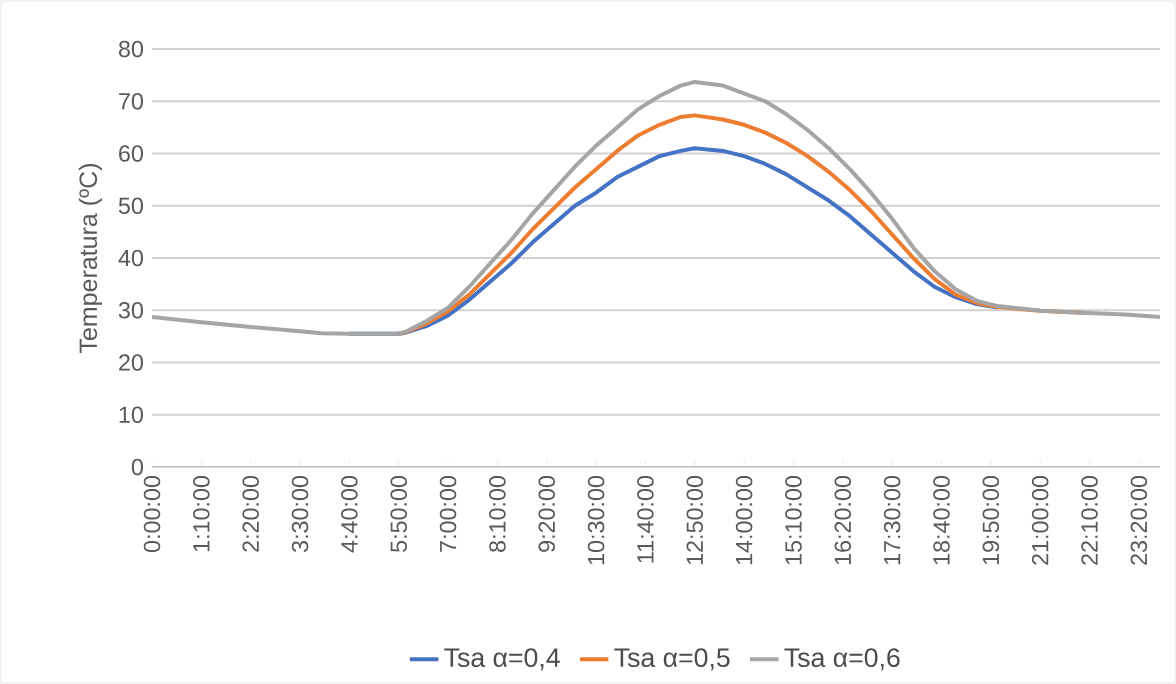 The width and height of the screenshot is (1176, 684). What do you see at coordinates (941, 520) in the screenshot?
I see `x-tick-label: 18:40:00` at bounding box center [941, 520].